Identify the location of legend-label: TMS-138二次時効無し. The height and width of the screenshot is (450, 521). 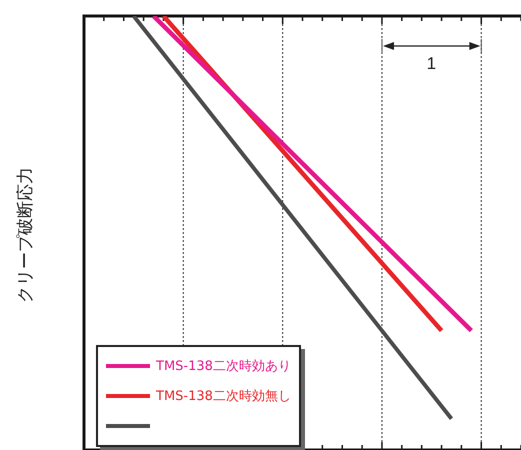
(223, 396).